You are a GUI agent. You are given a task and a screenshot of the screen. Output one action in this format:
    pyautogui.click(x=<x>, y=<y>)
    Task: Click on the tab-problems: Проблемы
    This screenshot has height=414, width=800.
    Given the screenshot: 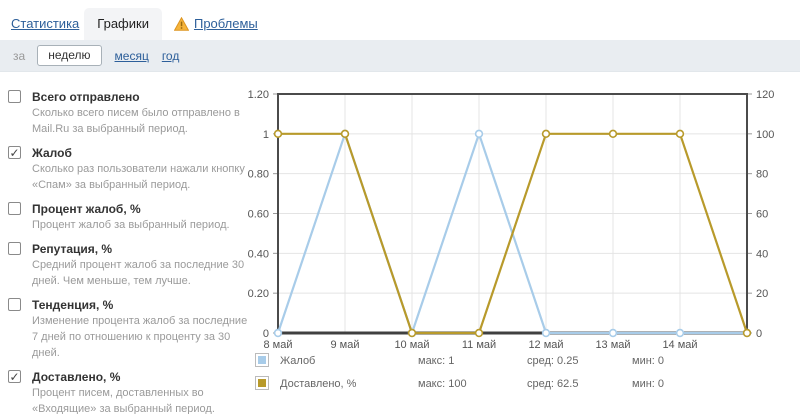 What is the action you would take?
    pyautogui.click(x=215, y=23)
    